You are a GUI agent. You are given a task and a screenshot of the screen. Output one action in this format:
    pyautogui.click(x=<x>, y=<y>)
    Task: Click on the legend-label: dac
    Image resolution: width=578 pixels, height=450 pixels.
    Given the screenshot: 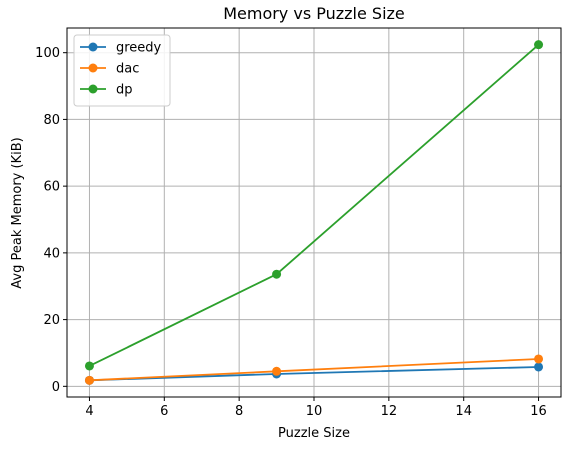 What is the action you would take?
    pyautogui.click(x=127, y=69)
    